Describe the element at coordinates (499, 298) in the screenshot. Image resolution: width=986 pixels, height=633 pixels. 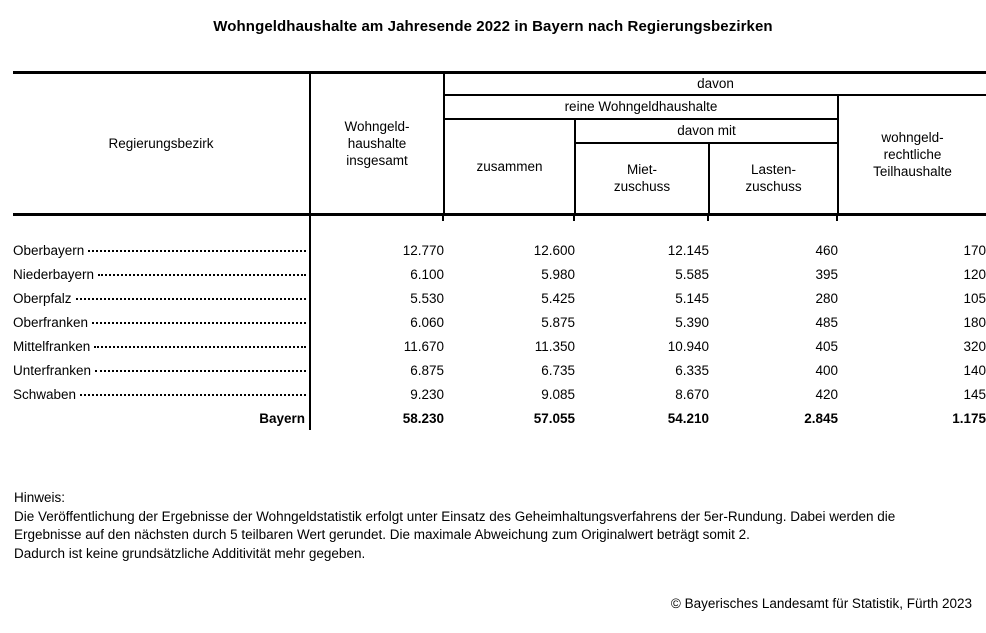
I see `table-row: Oberpfalz 5.530 5.425 5.145 280 105` at that location.